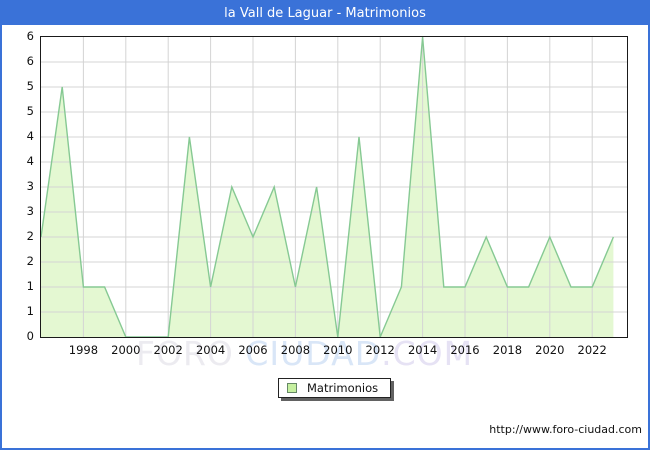  I want to click on x-tick-label: 2004, so click(210, 350).